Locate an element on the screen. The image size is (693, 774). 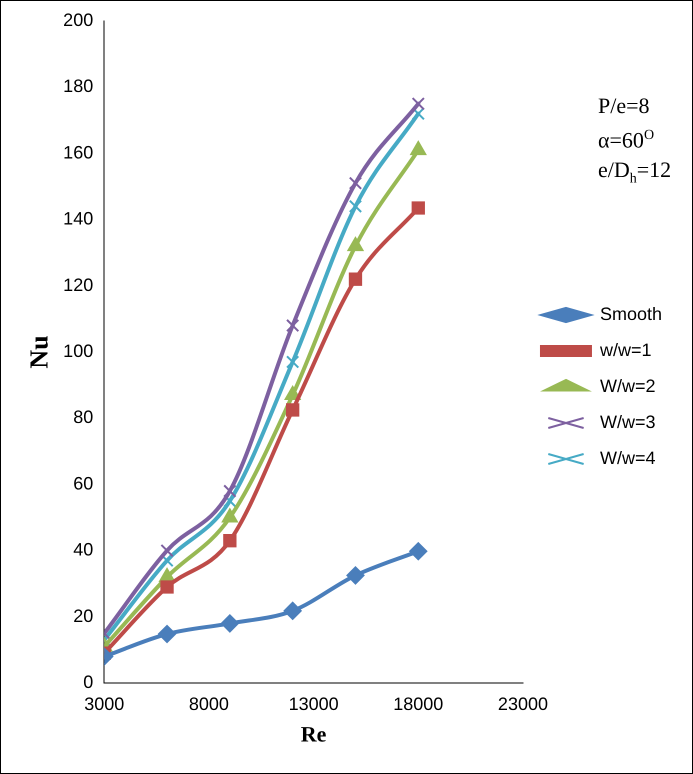
text: P/e=8 is located at coordinates (624, 106).